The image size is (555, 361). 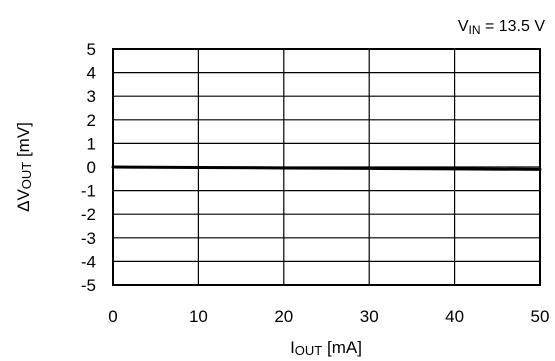 What do you see at coordinates (88, 238) in the screenshot?
I see `y-tick-label-8: -3` at bounding box center [88, 238].